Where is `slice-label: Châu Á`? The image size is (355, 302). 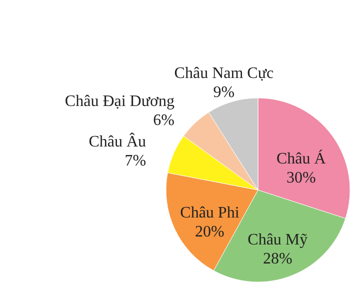
slice-label: Châu Á is located at coordinates (301, 159).